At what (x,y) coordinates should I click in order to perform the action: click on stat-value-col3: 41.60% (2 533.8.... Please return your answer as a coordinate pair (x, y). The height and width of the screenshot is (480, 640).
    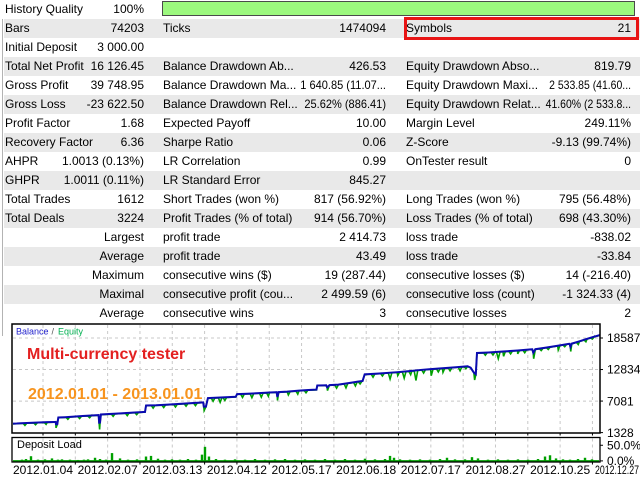
    Looking at the image, I should click on (588, 104).